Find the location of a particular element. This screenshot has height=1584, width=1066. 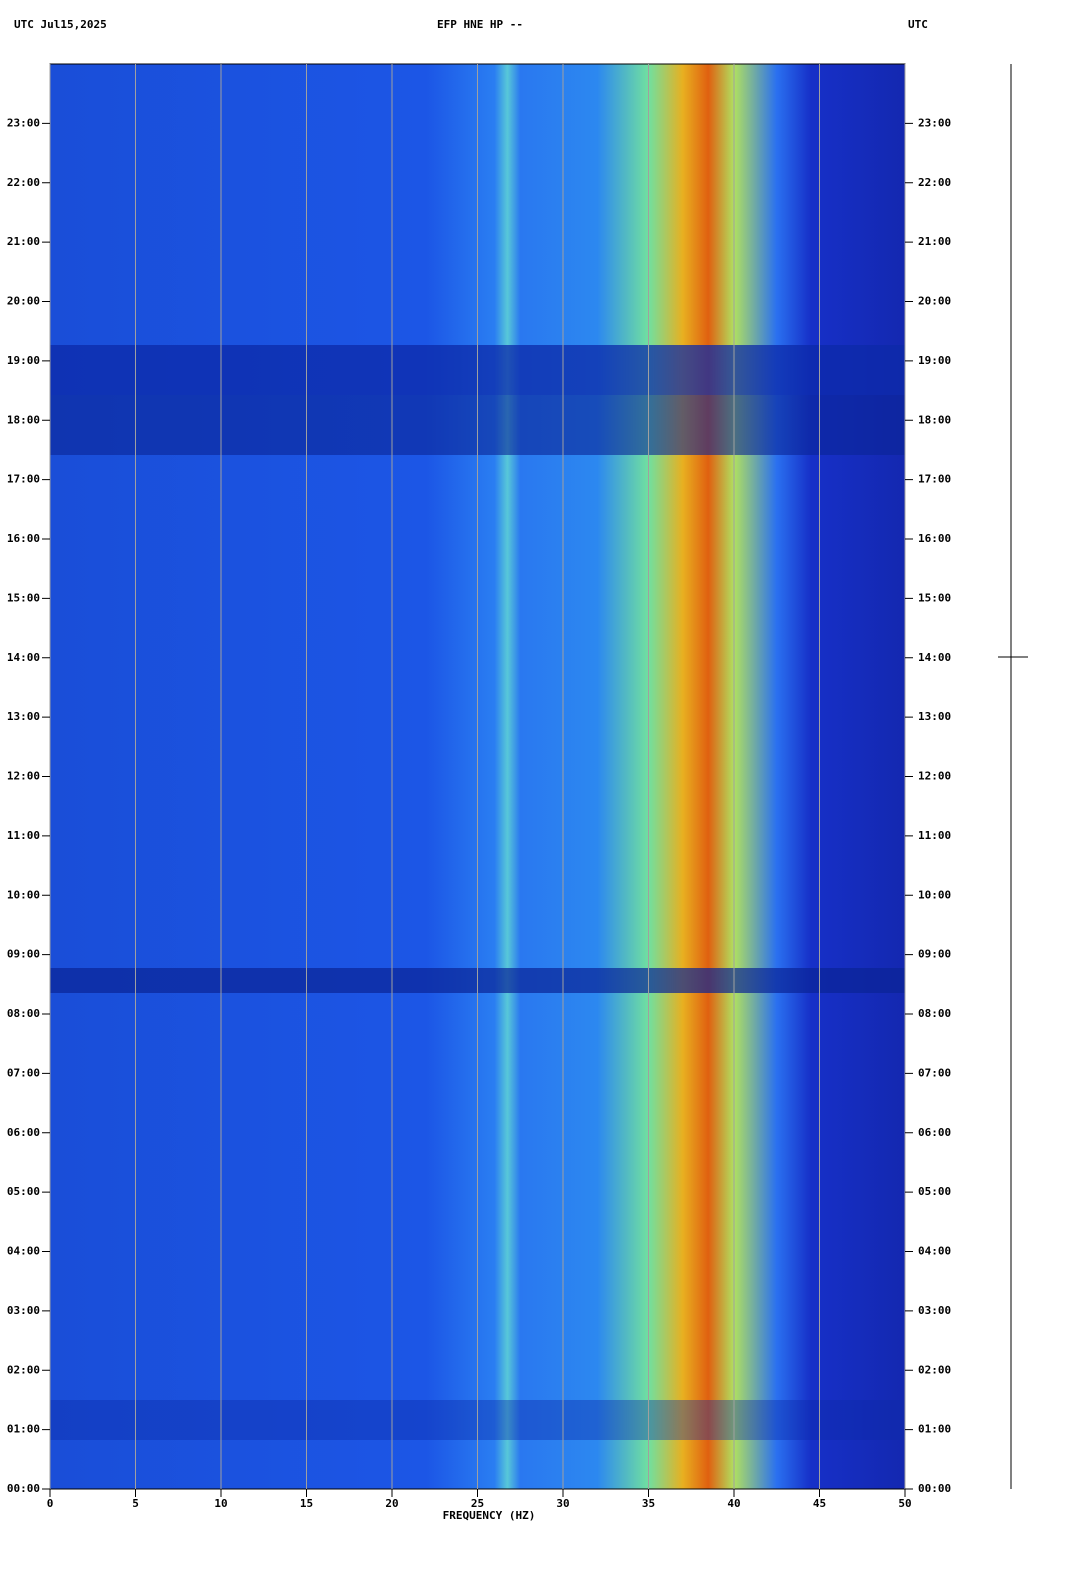

y-tick-label-right: 11:00 is located at coordinates (934, 835).